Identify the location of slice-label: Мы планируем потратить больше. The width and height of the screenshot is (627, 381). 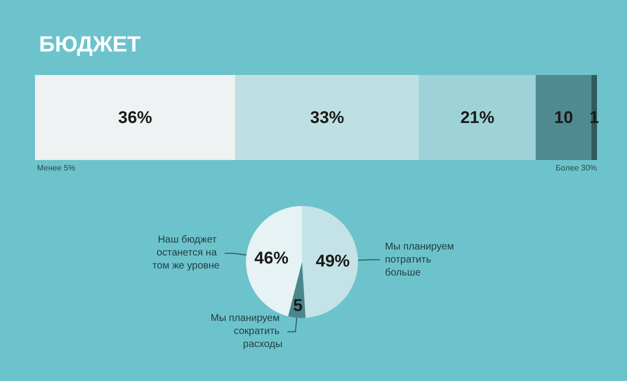
(420, 259).